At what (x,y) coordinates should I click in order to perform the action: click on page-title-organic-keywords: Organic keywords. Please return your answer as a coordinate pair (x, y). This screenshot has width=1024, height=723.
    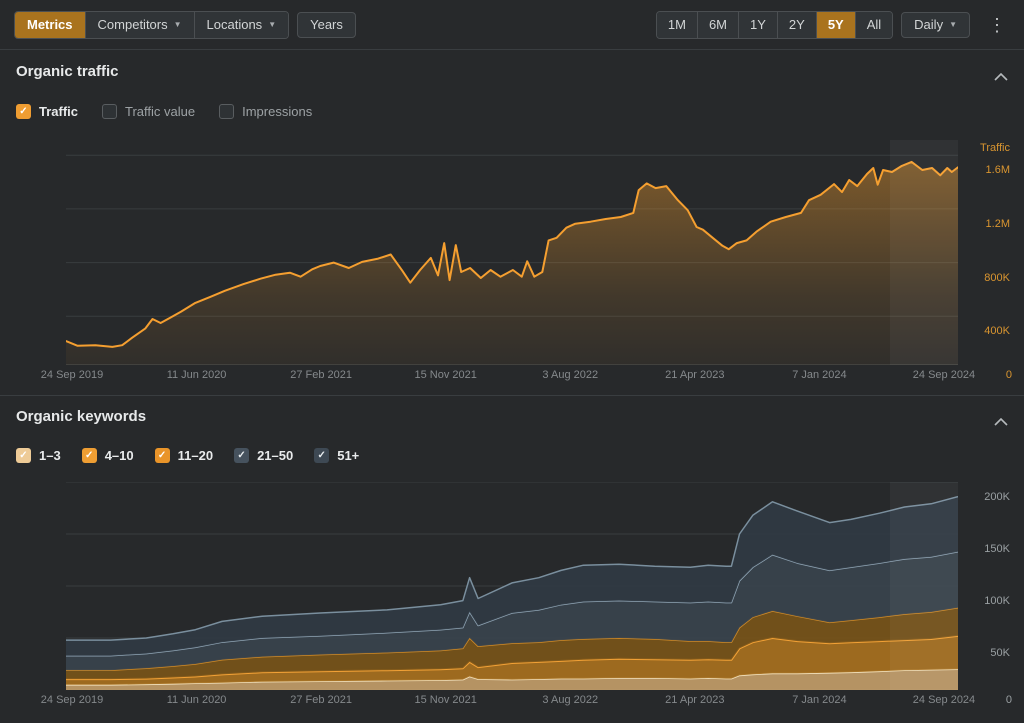
    Looking at the image, I should click on (81, 416).